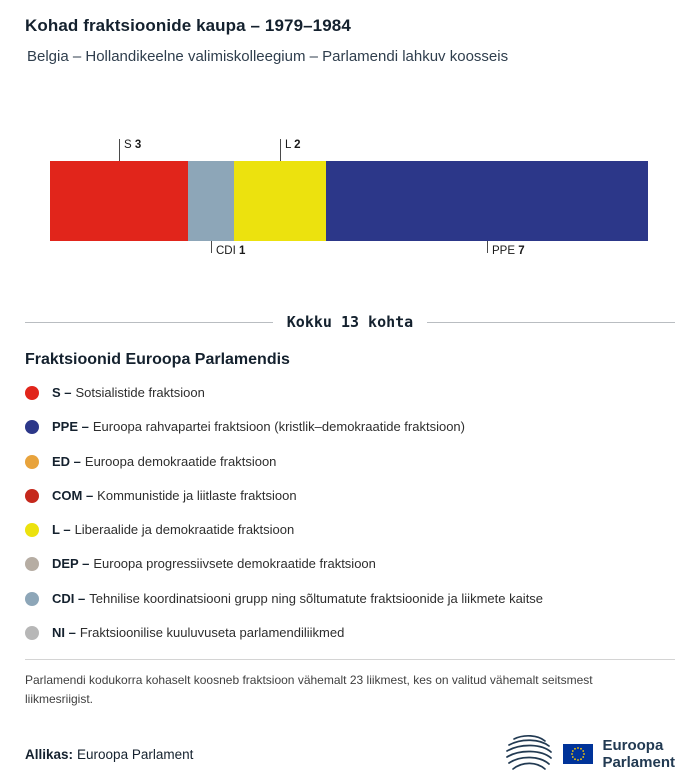 The width and height of the screenshot is (700, 784). I want to click on group-code: DEP –, so click(71, 564).